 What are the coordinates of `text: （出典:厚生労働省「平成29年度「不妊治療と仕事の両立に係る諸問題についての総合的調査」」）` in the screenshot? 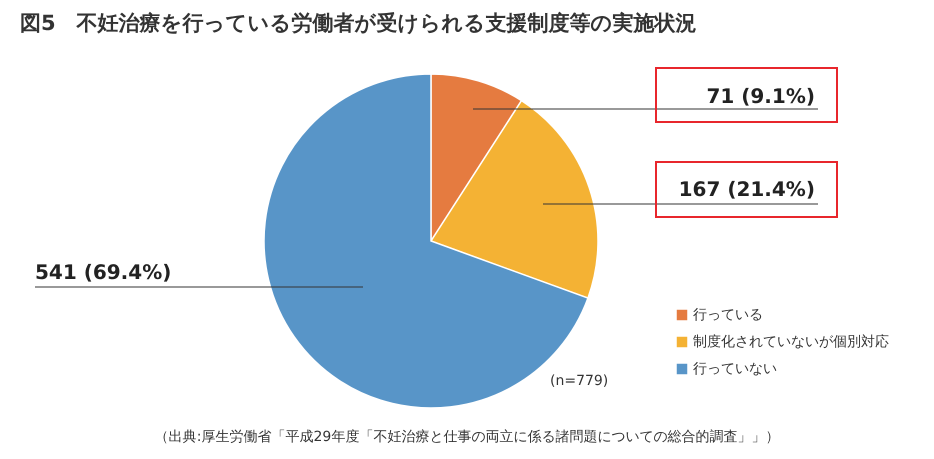 It's located at (467, 437).